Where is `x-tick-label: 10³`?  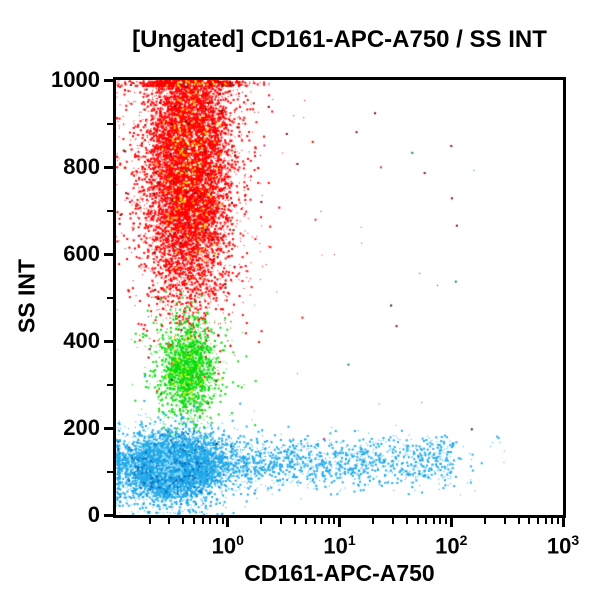
x-tick-label: 10³ is located at coordinates (563, 545).